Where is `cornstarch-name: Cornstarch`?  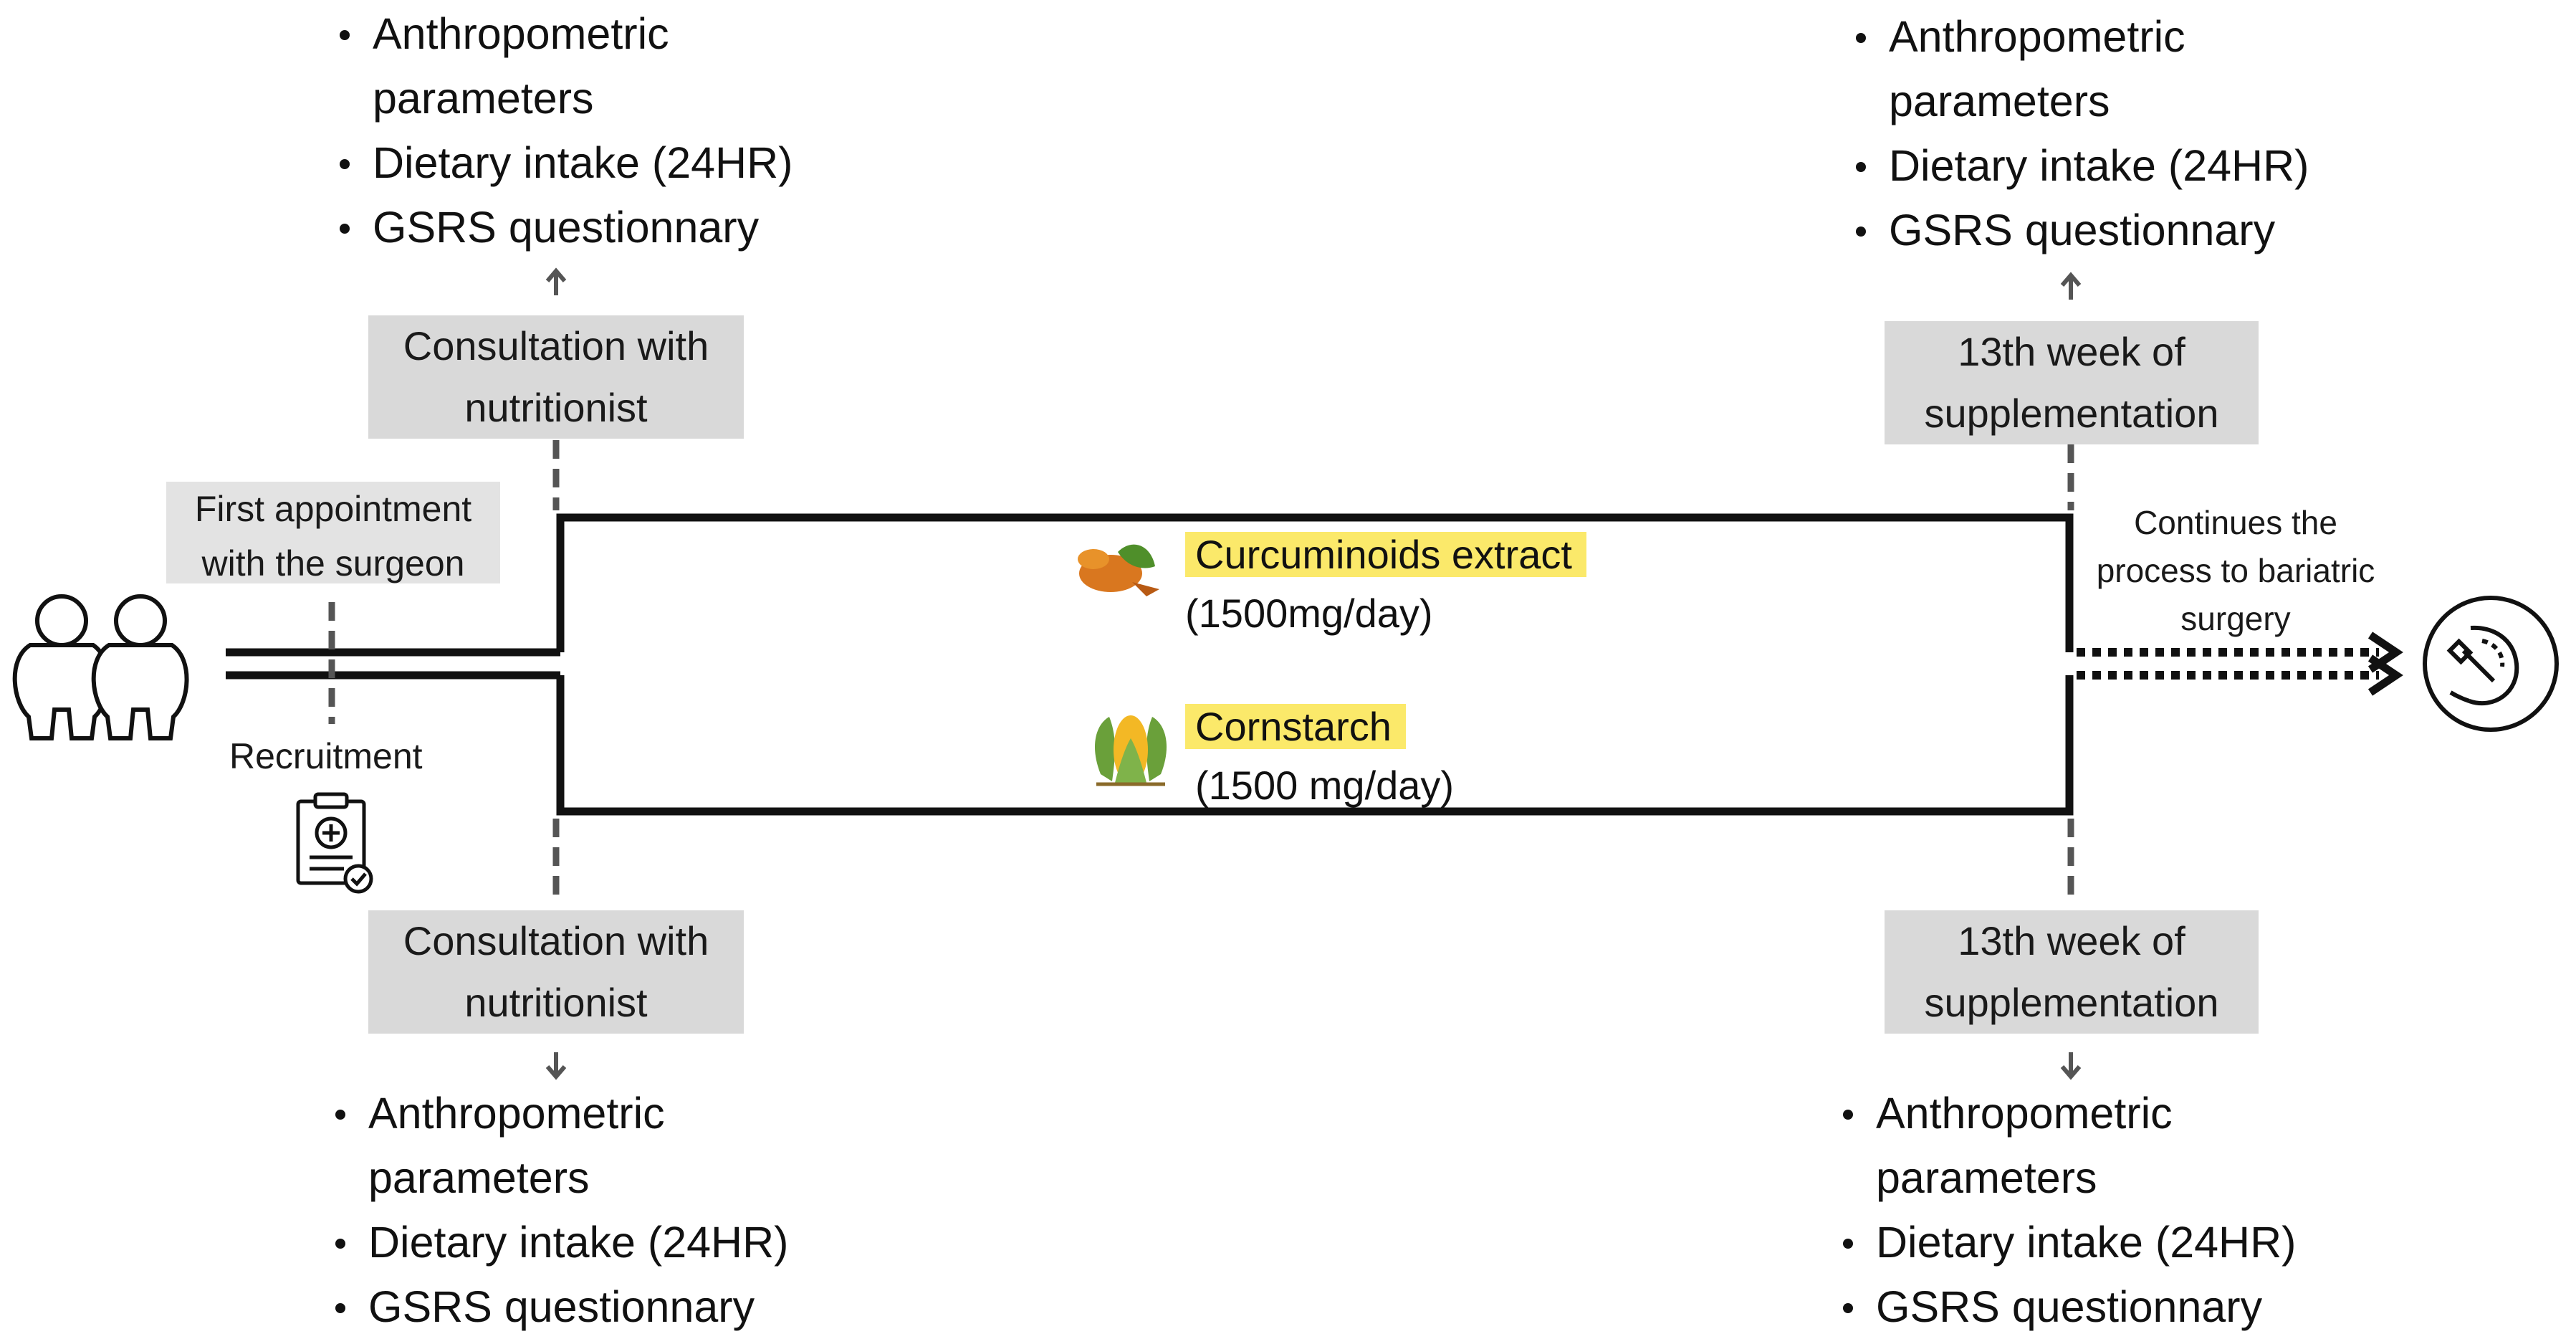 cornstarch-name: Cornstarch is located at coordinates (1295, 727).